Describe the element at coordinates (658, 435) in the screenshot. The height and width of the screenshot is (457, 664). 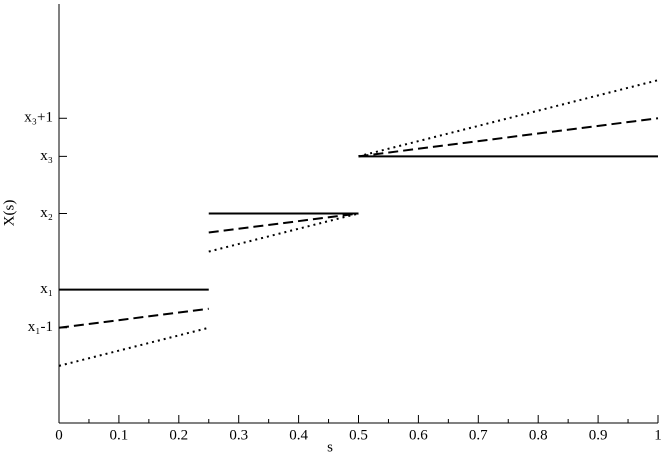
I see `x-tick-label: 1` at that location.